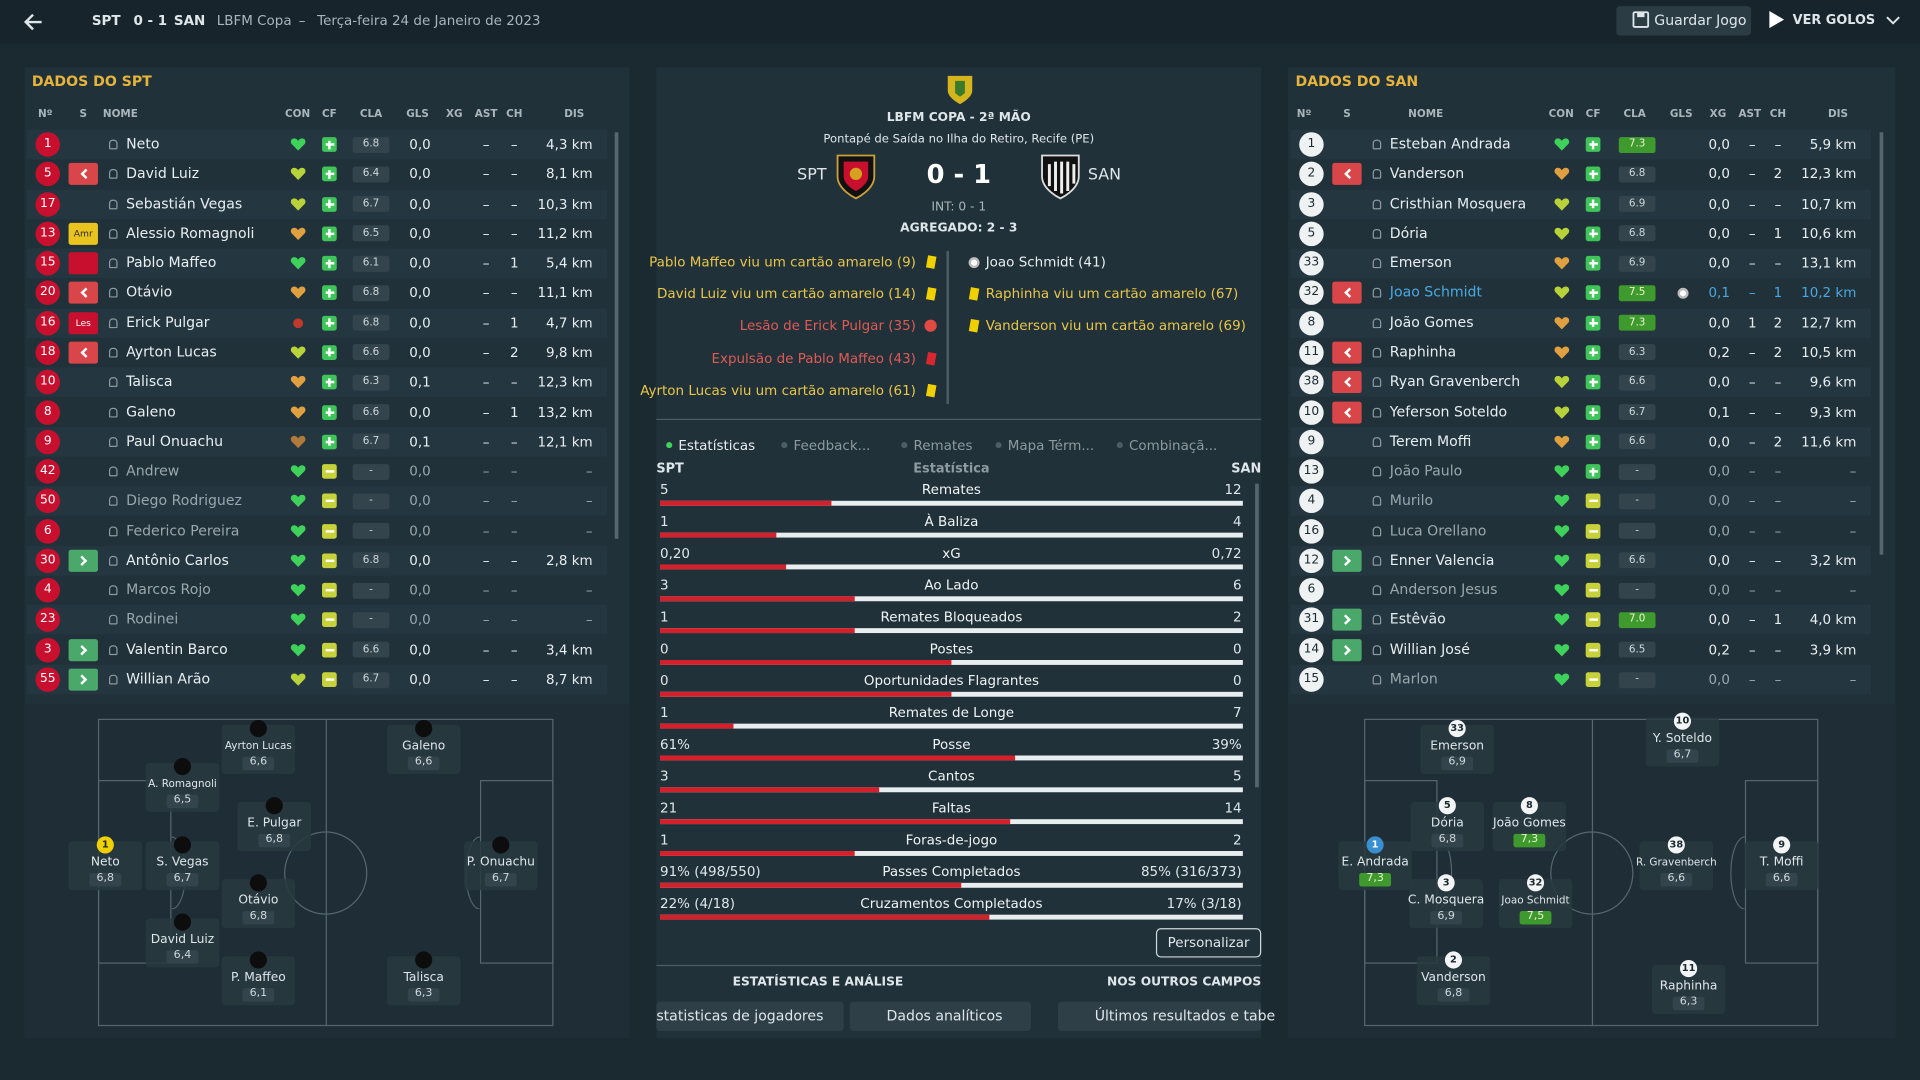 The image size is (1920, 1080). Describe the element at coordinates (34, 22) in the screenshot. I see `back-button` at that location.